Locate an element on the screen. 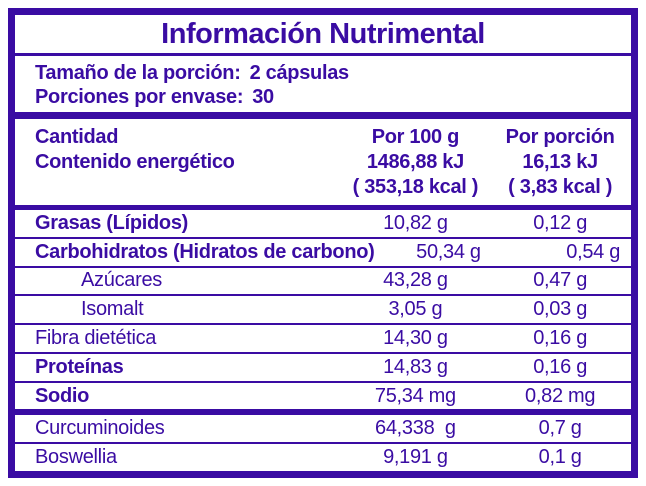 The height and width of the screenshot is (486, 646). per-100g-value: 50,34 g is located at coordinates (448, 251).